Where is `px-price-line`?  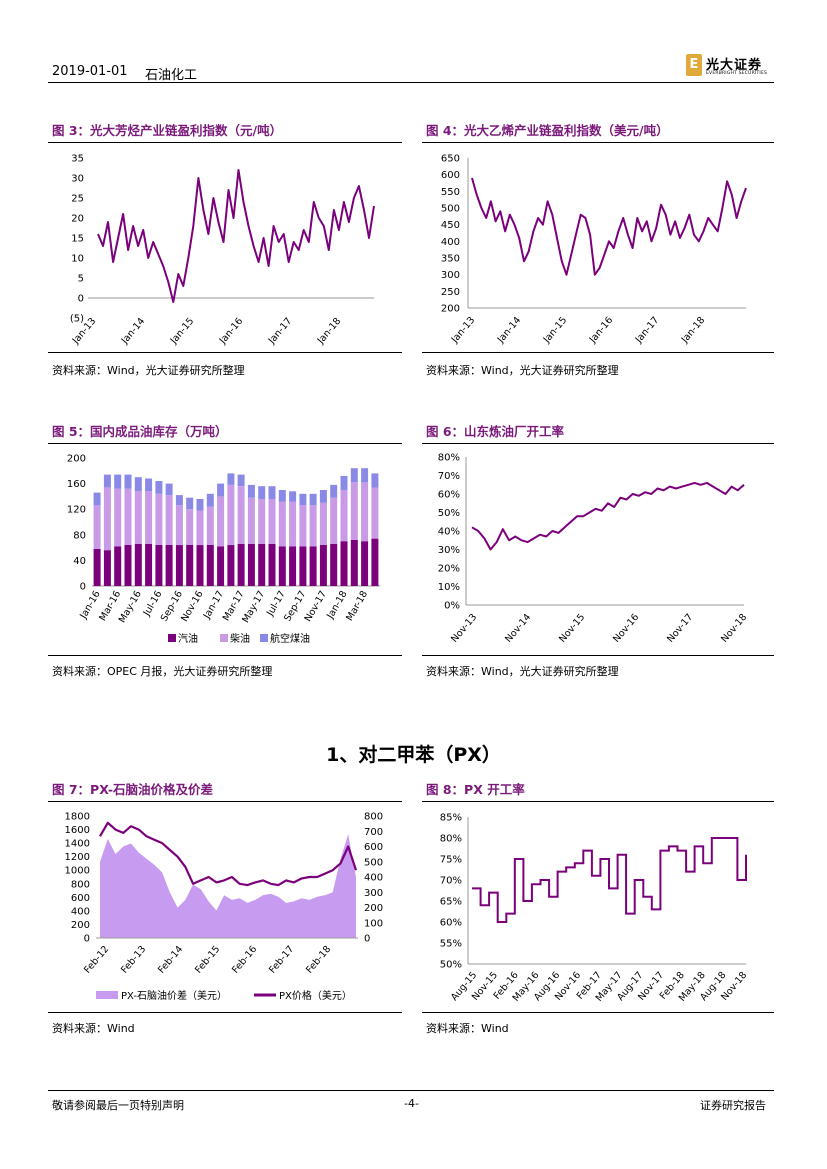
px-price-line is located at coordinates (228, 854).